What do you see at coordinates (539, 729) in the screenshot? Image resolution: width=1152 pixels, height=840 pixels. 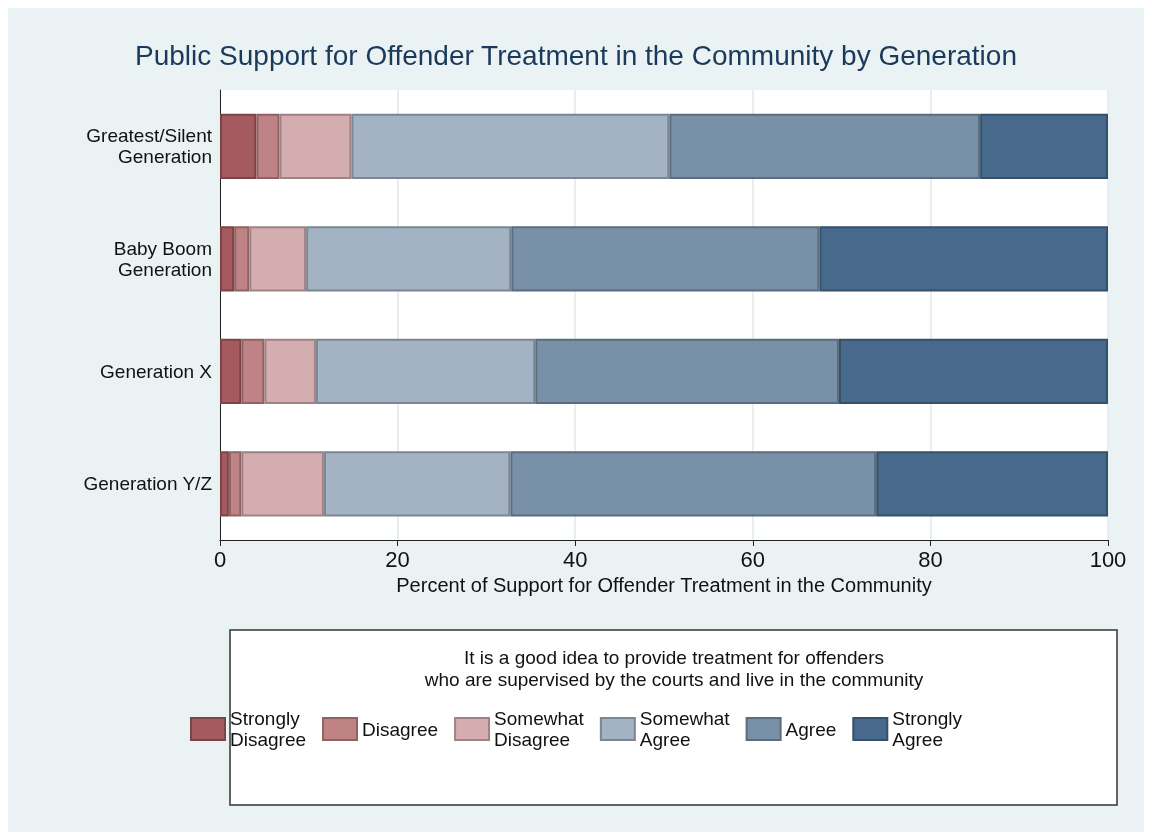 I see `legend-label: Somewhat Disagree` at bounding box center [539, 729].